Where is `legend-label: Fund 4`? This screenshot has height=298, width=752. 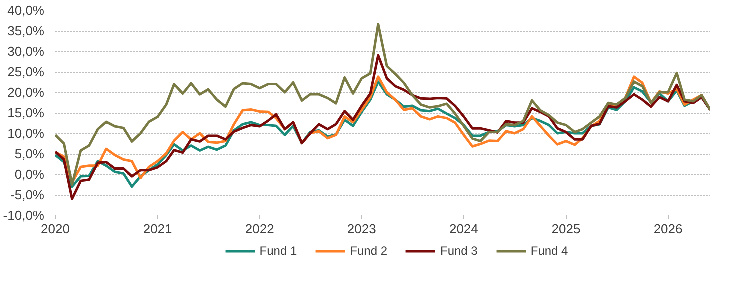 legend-label: Fund 4 is located at coordinates (549, 251).